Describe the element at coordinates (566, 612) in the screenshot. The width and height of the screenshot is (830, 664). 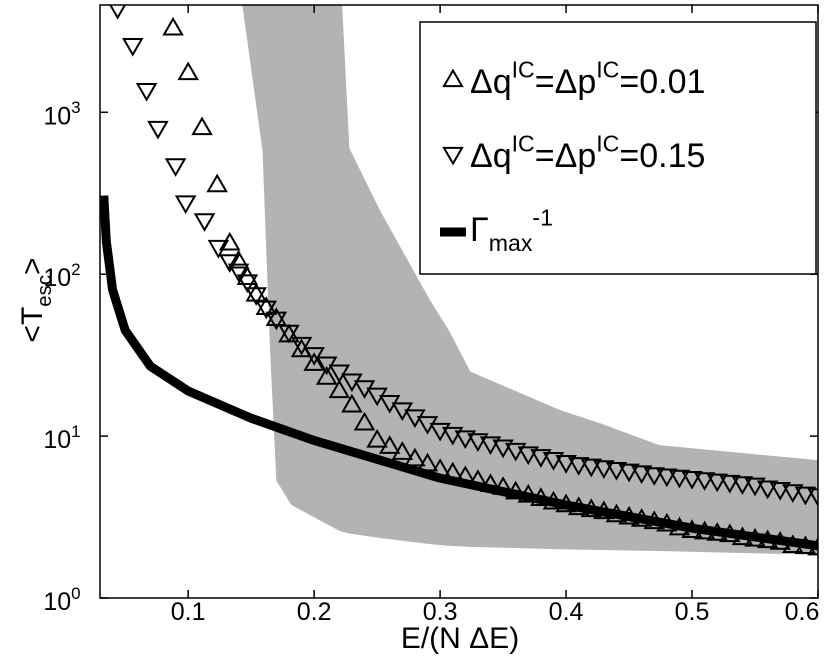
I see `x-tick-label: 0.4` at that location.